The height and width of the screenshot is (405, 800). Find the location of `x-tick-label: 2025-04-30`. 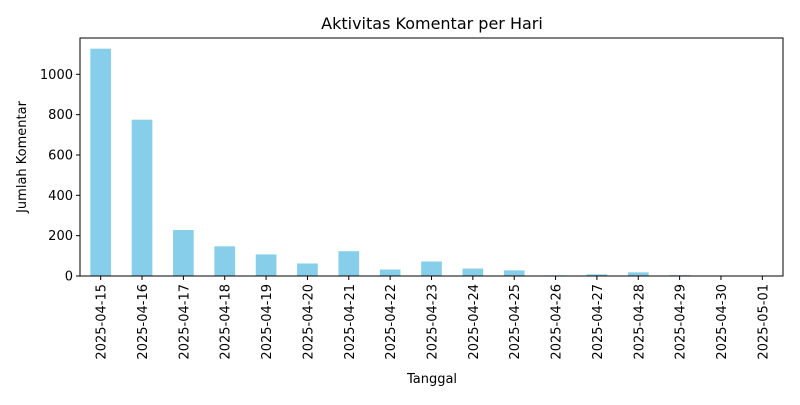

x-tick-label: 2025-04-30 is located at coordinates (722, 322).